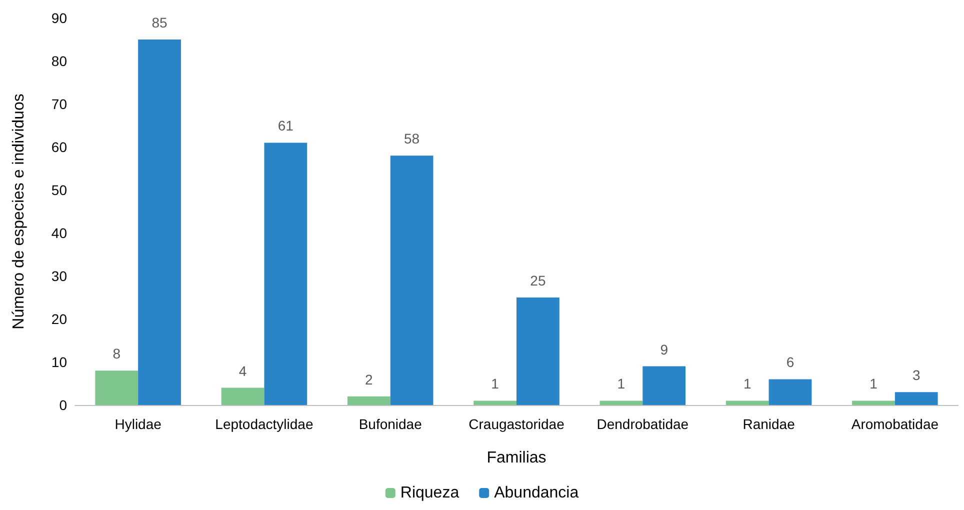  What do you see at coordinates (286, 126) in the screenshot?
I see `data-label: 61` at bounding box center [286, 126].